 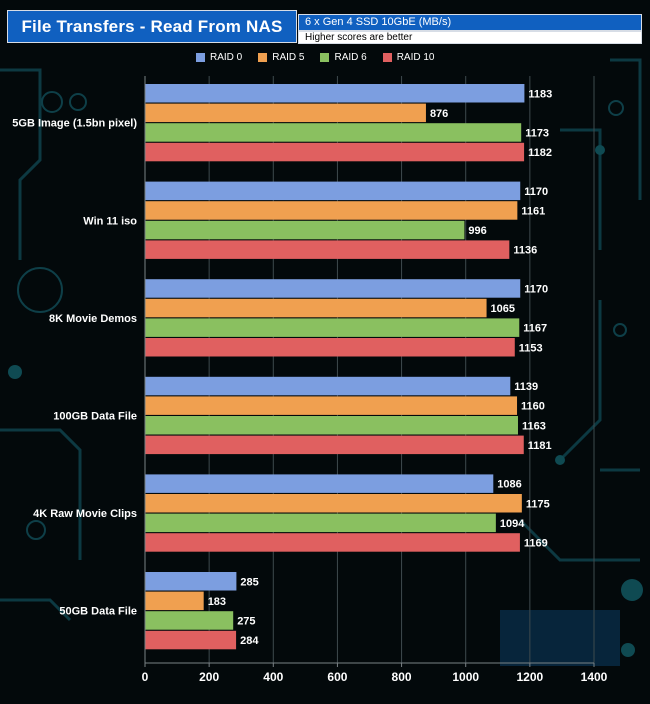 I want to click on category-label: 100GB Data File, so click(x=95, y=416).